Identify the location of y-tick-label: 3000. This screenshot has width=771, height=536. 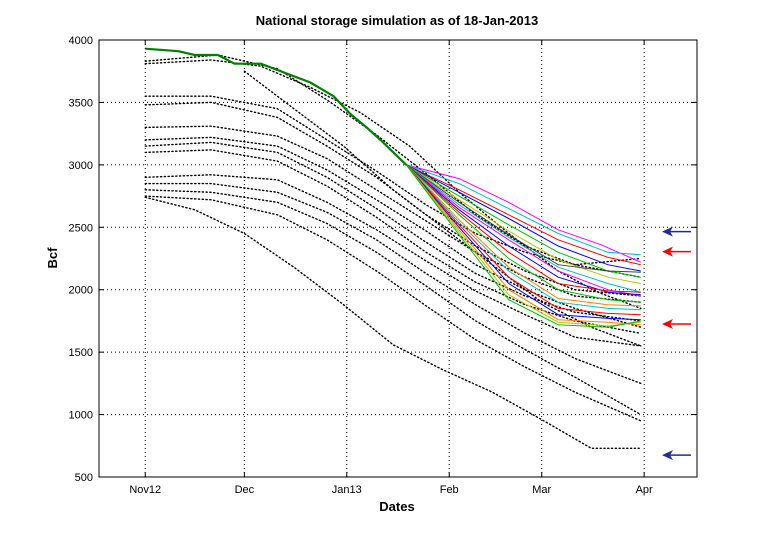
(81, 166).